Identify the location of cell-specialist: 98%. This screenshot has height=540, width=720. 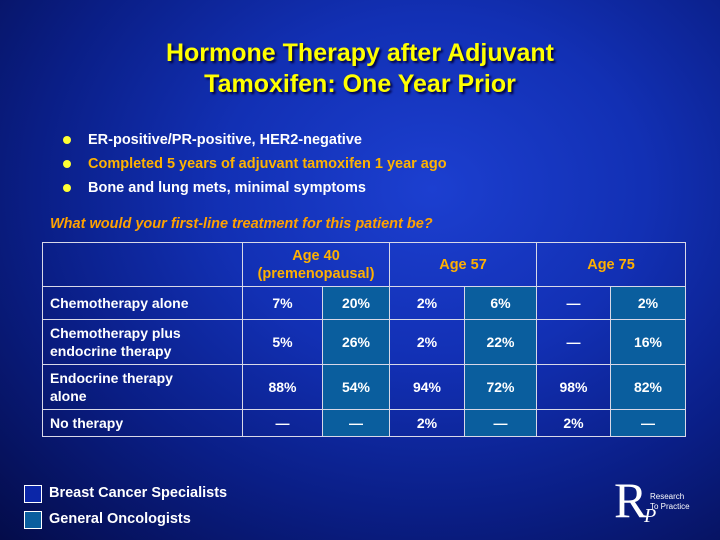
(573, 387).